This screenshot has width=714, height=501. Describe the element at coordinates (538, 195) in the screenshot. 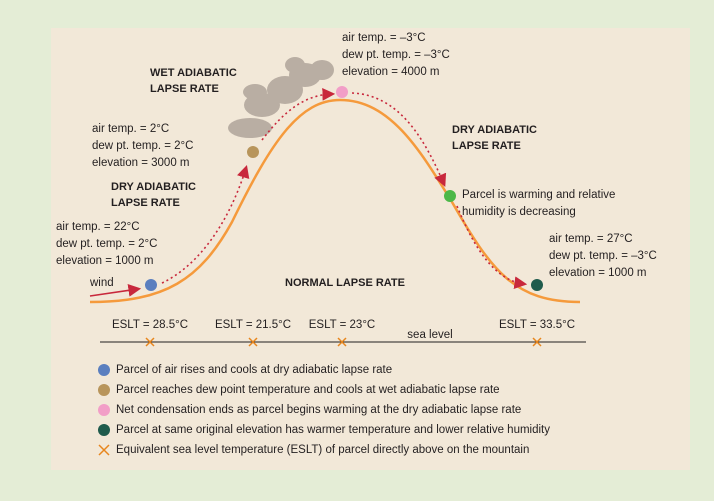

I see `parcel-note: Parcel is warming and relative` at that location.